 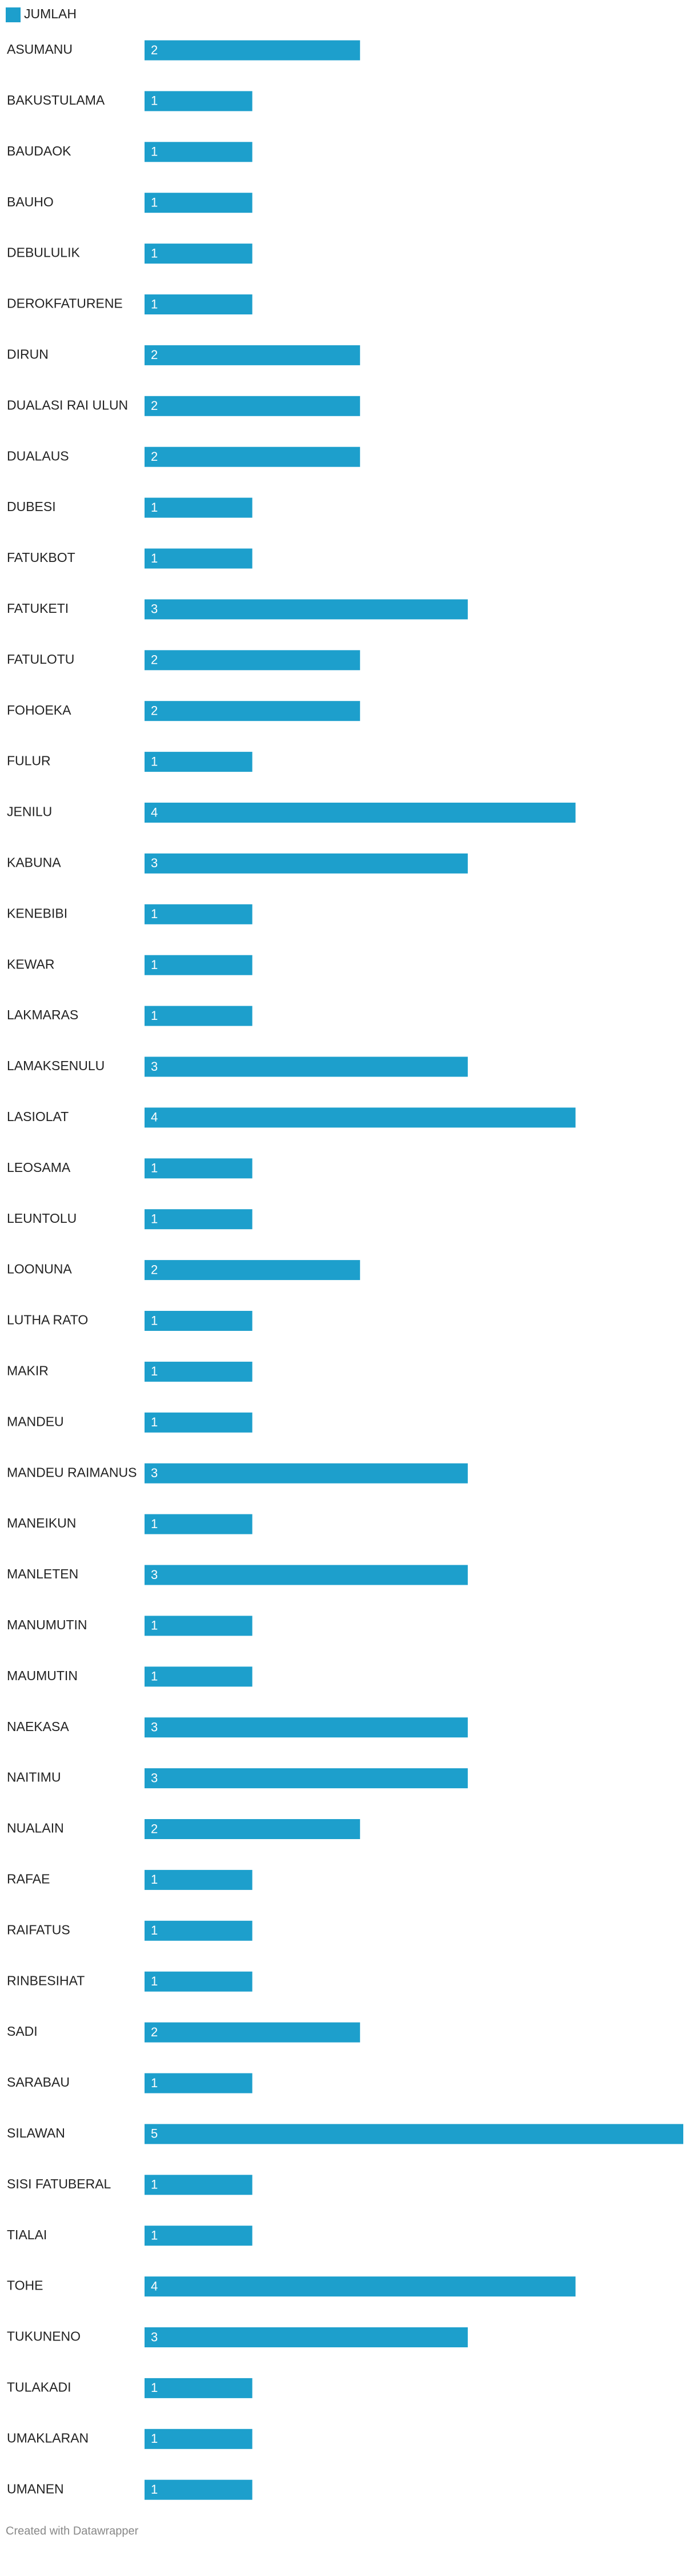 I want to click on category-label: MANEIKUN, so click(x=41, y=1523).